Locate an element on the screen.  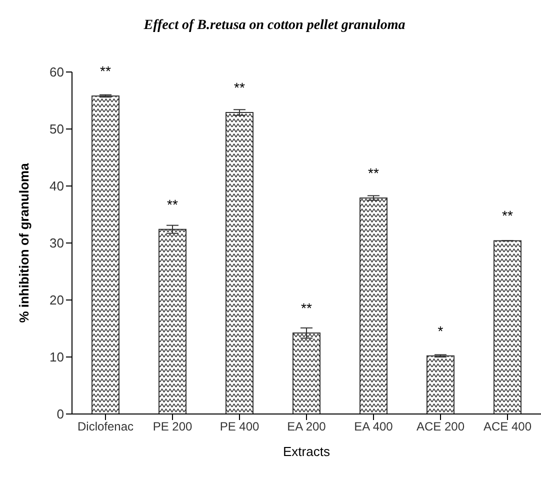
x-tick-label: PE 400 is located at coordinates (240, 427).